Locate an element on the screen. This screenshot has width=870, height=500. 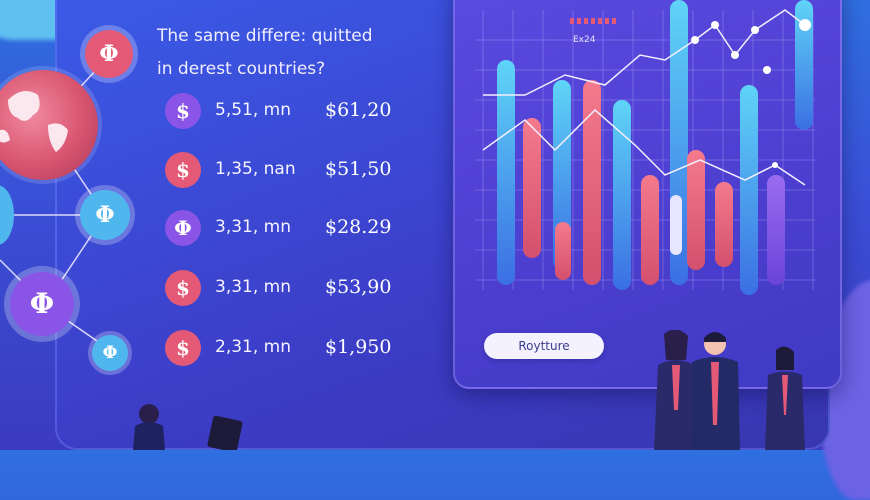
question-line-2: in derest countries? is located at coordinates (241, 69).